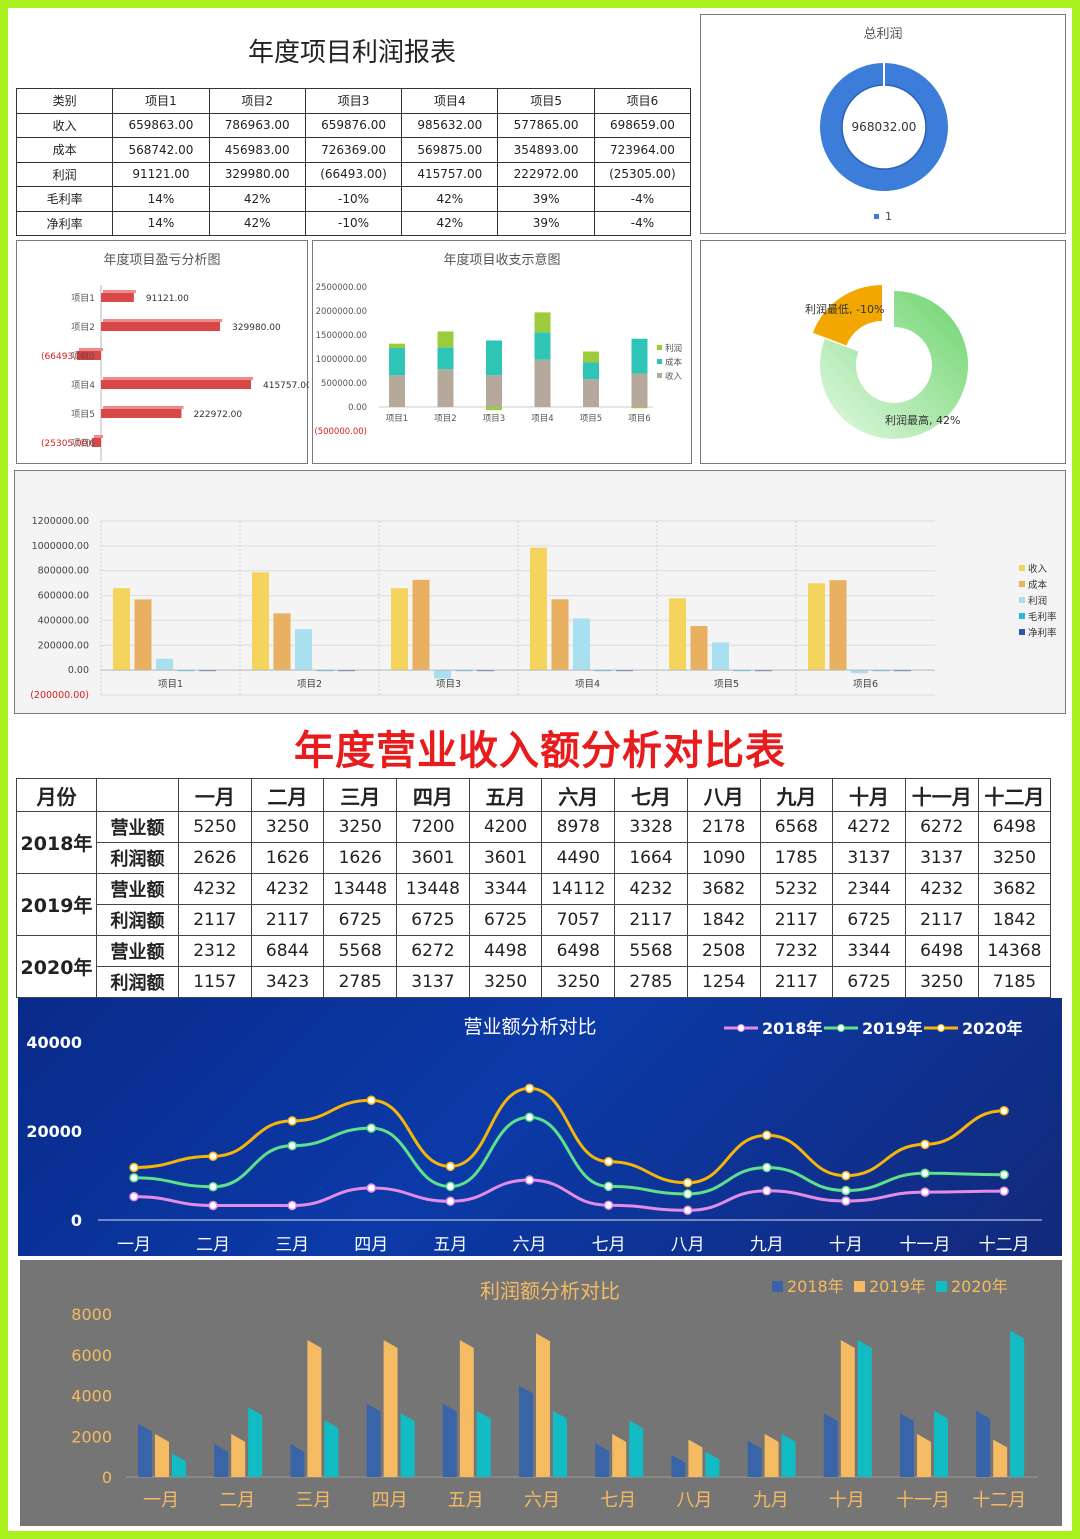 This screenshot has width=1080, height=1539. Describe the element at coordinates (1014, 920) in the screenshot. I see `value-cell: 1842` at that location.